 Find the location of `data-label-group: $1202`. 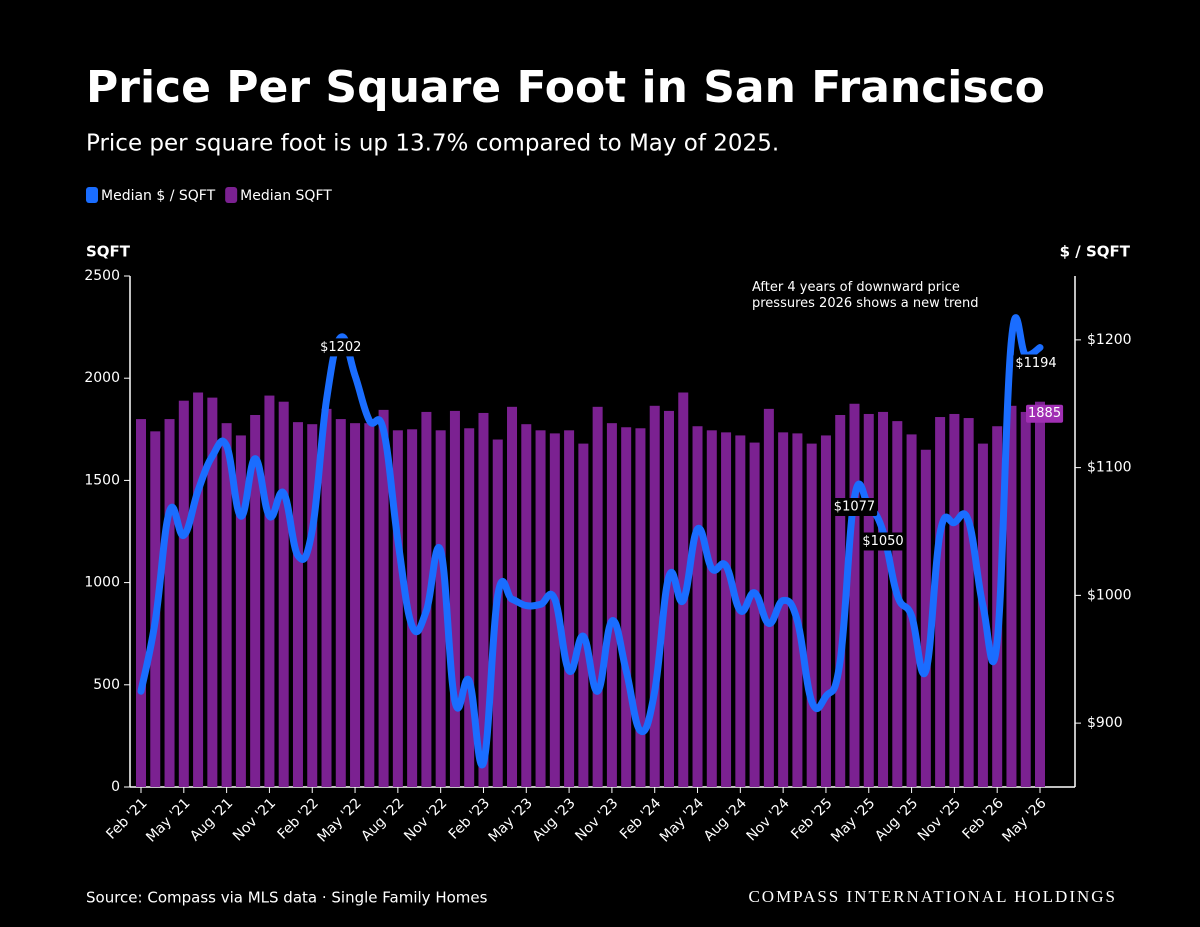

data-label-group: $1202 is located at coordinates (341, 347).